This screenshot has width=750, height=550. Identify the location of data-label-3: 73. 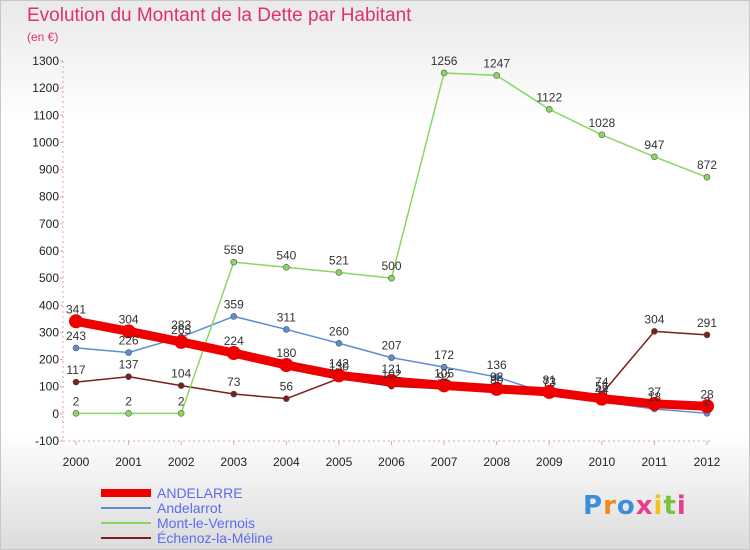
(550, 382).